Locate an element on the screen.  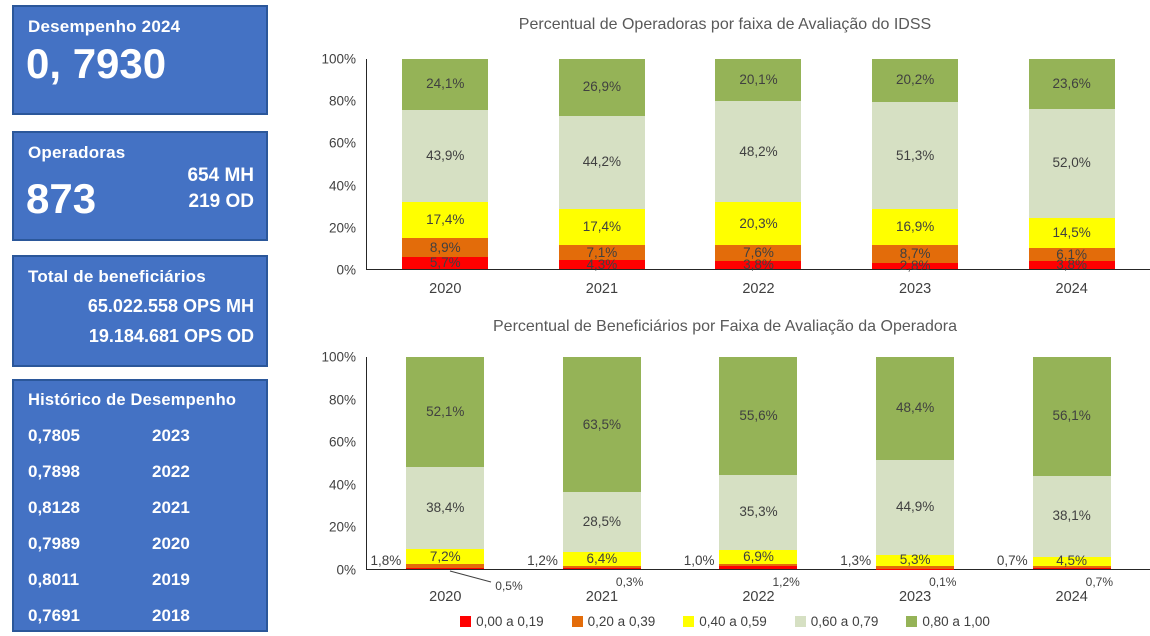
bar-slot: 26,9% 44,2% 17,4% 7,1% 4,3% 2021 is located at coordinates (602, 178).